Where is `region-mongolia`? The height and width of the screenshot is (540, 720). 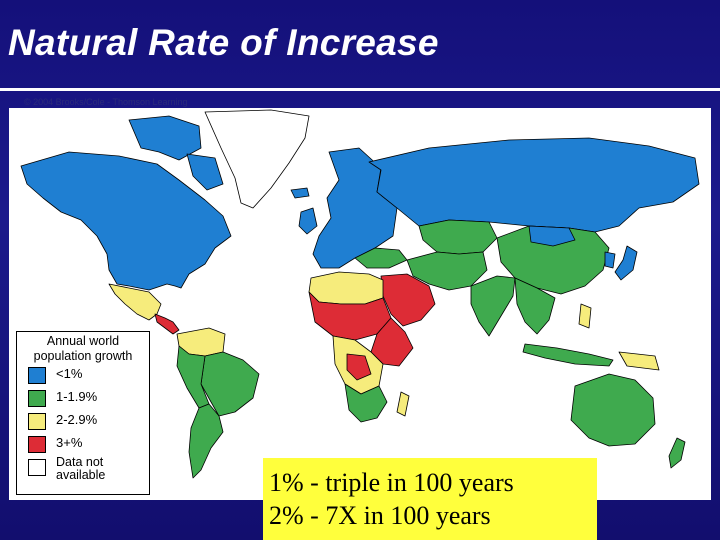
region-mongolia is located at coordinates (552, 236).